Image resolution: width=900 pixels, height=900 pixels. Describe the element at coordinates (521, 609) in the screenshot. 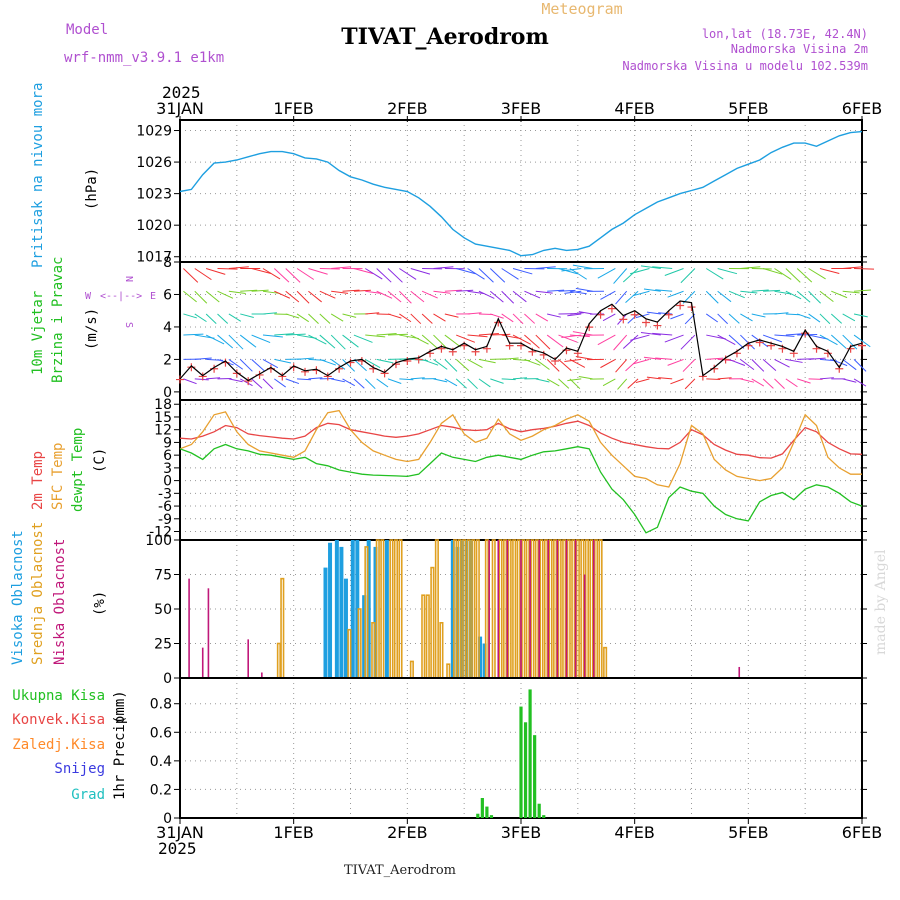

I see `low-cloud-bar` at that location.